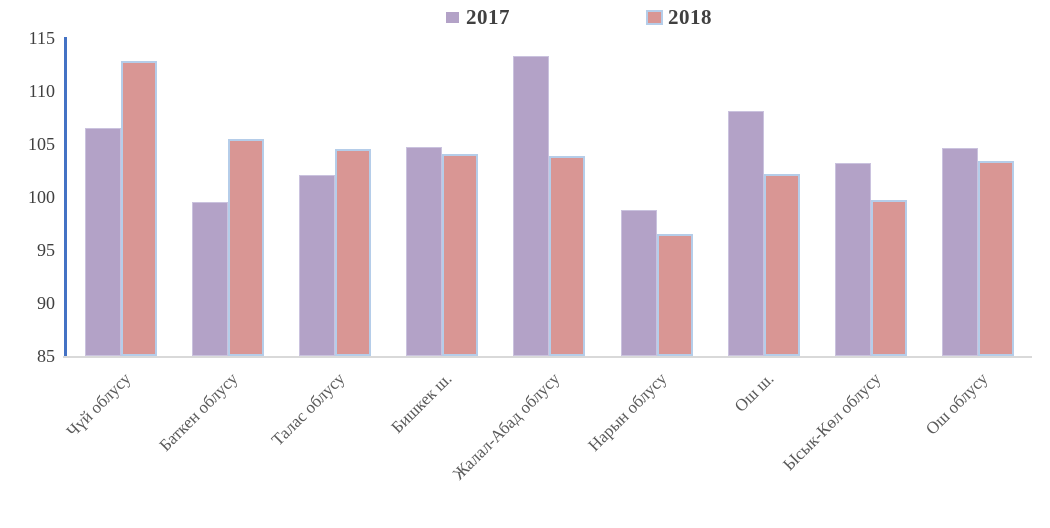 The image size is (1050, 528). I want to click on y-tick-label: 90, so click(46, 303).